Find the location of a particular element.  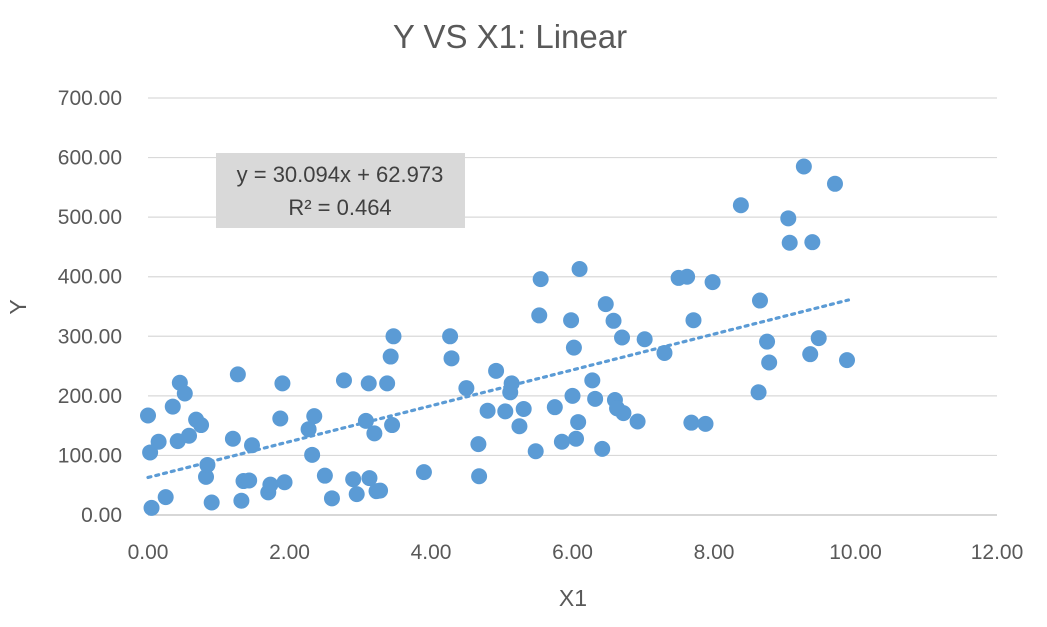

y-axis-label: Y is located at coordinates (18, 306).